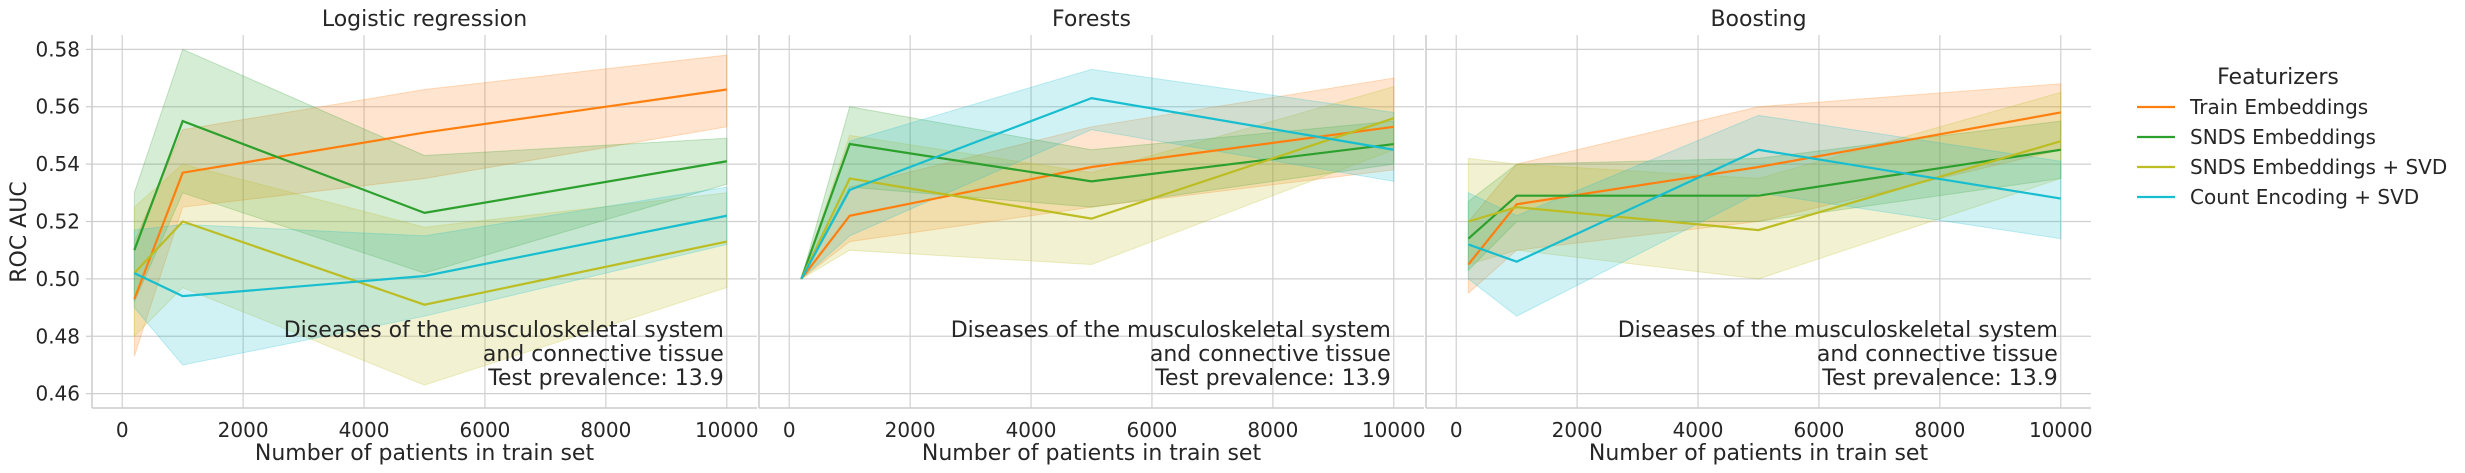  Describe the element at coordinates (57, 107) in the screenshot. I see `y-tick-label: 0.56` at that location.